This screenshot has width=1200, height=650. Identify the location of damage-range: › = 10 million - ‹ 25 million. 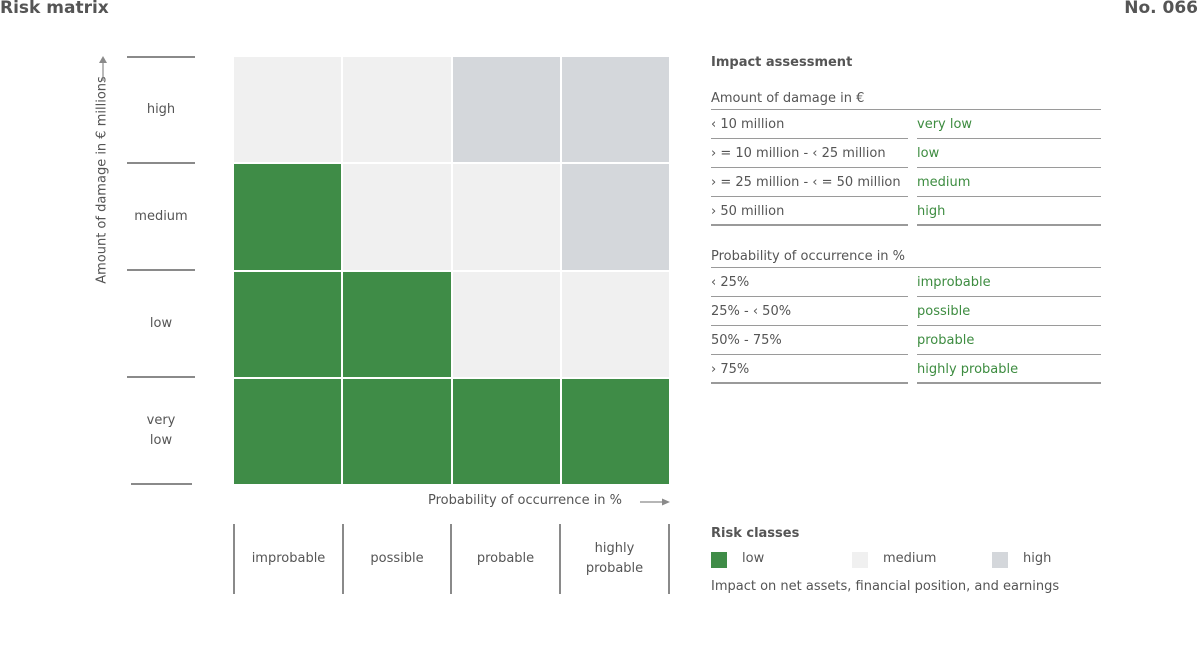
(809, 153).